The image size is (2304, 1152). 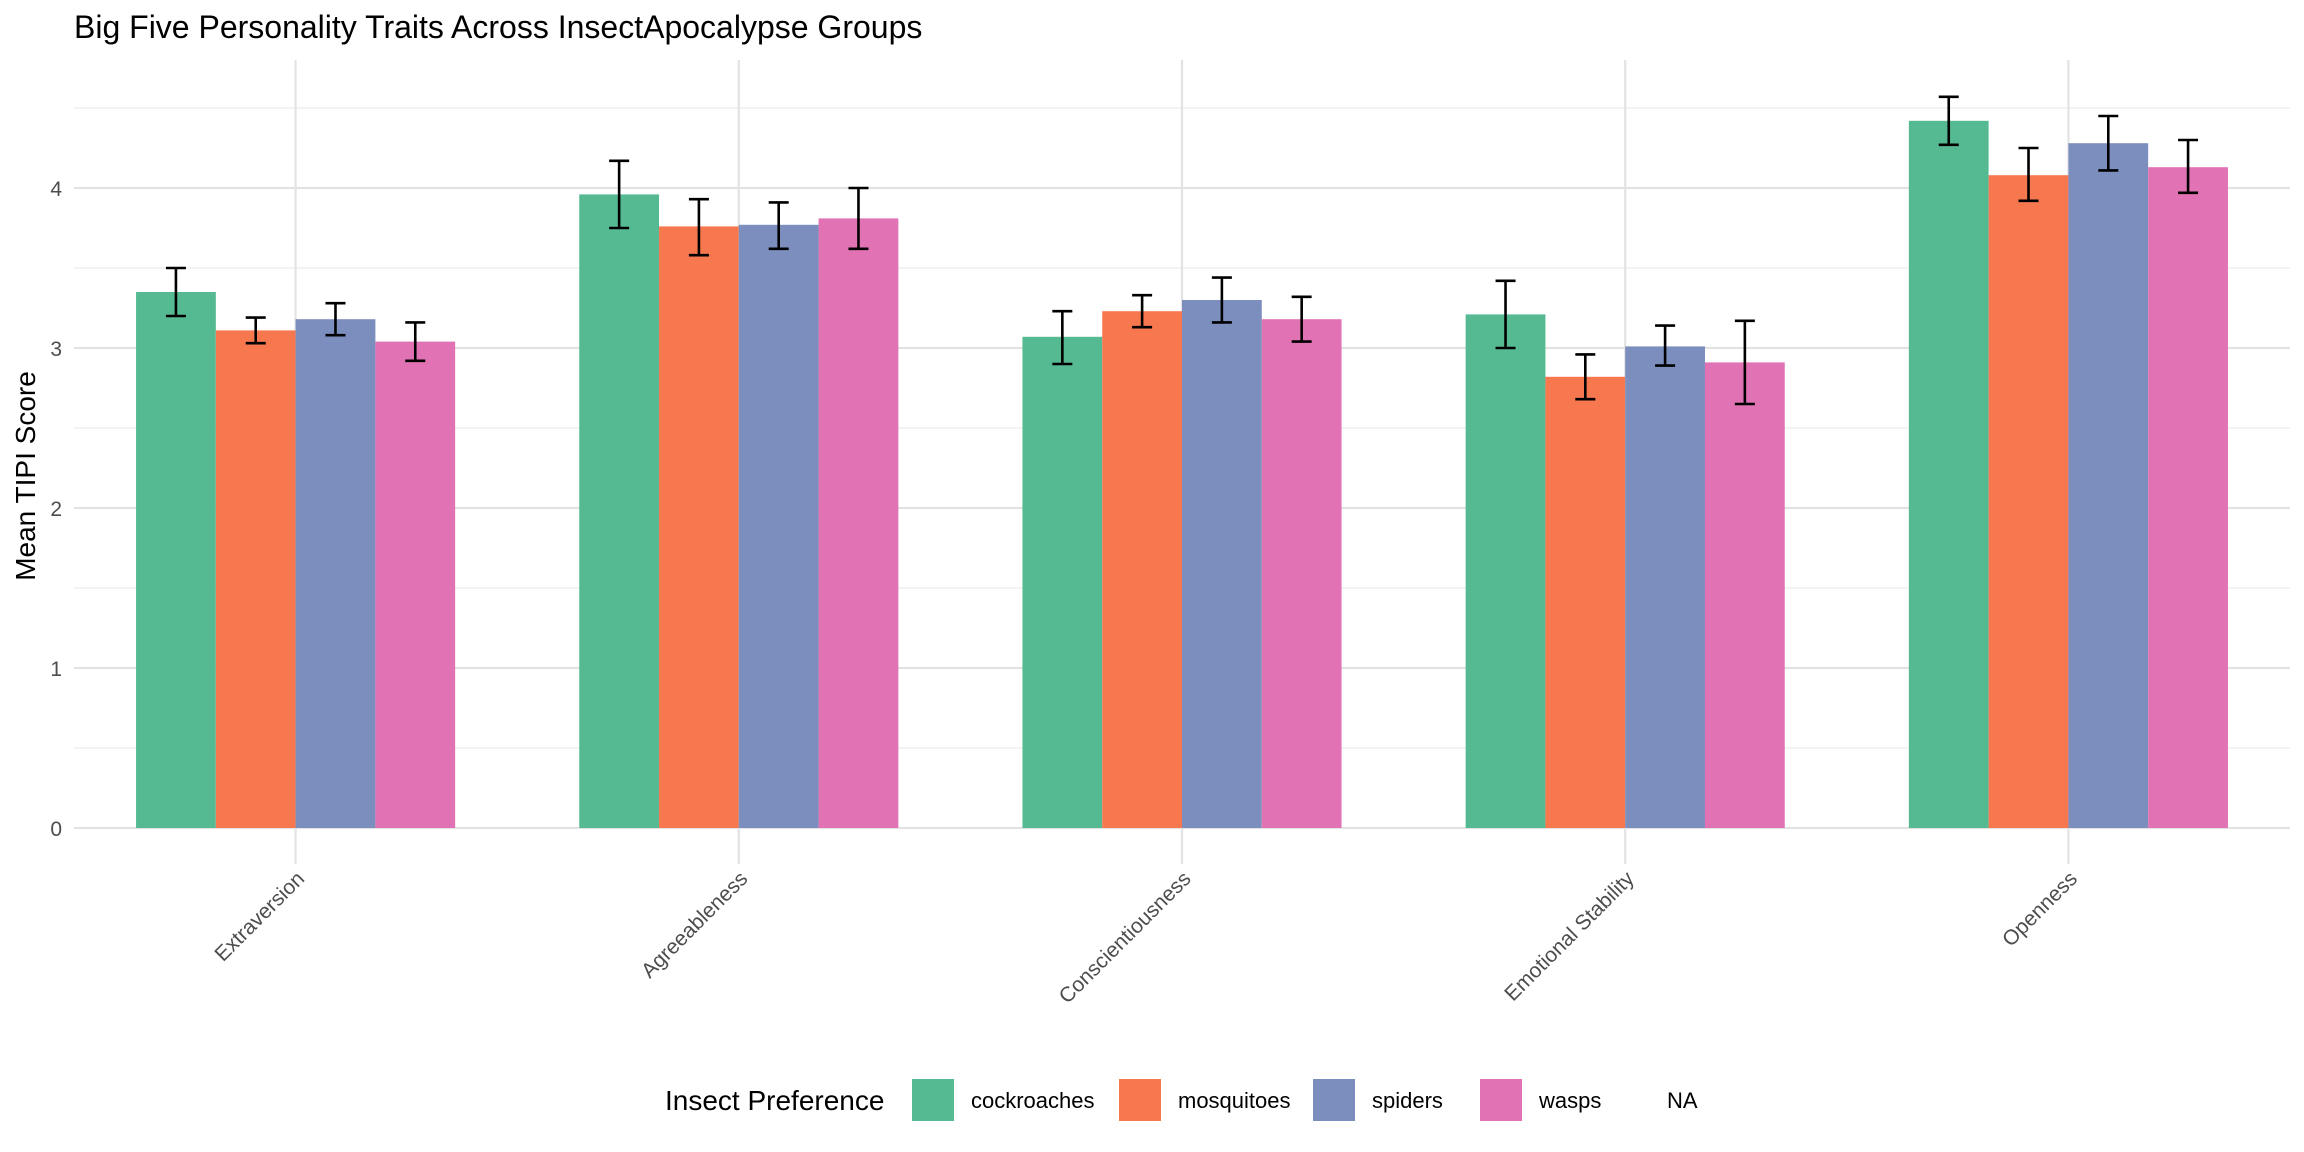 I want to click on x-tick-label: Conscientiousness, so click(x=1125, y=937).